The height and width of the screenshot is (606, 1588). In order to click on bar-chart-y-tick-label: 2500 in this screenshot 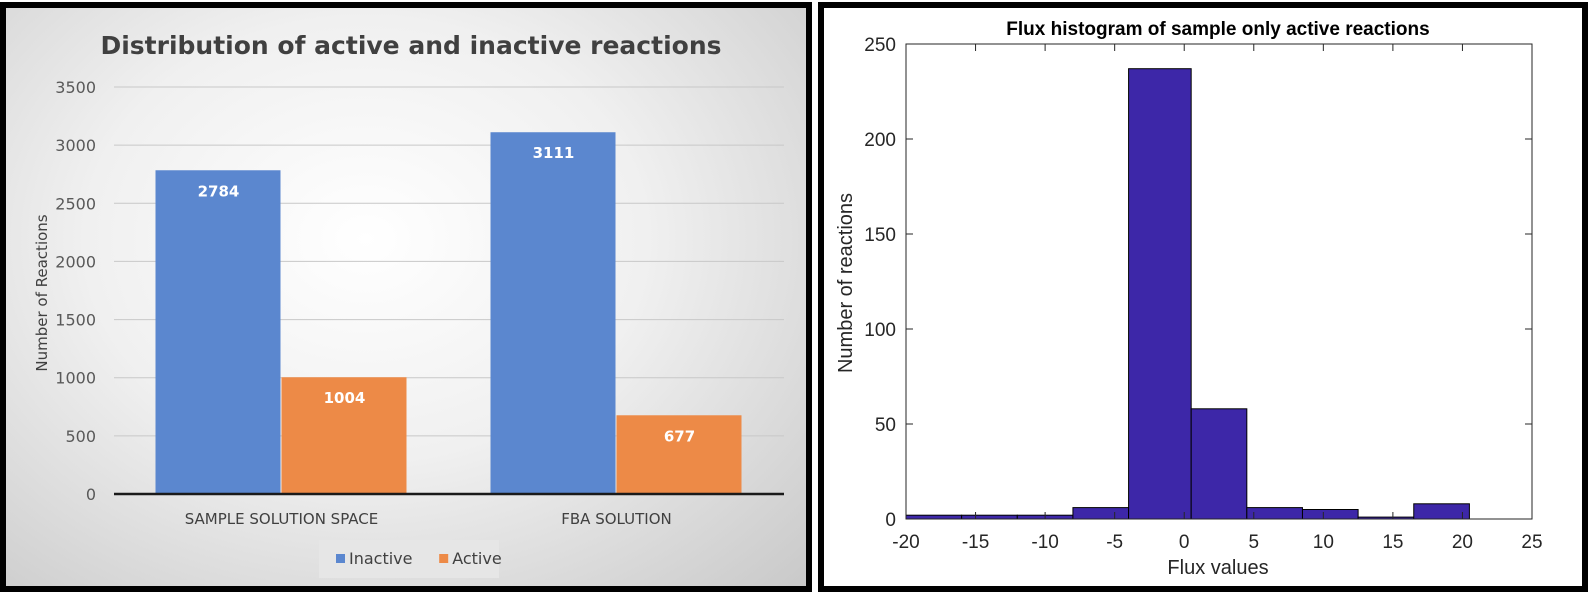, I will do `click(75, 203)`.